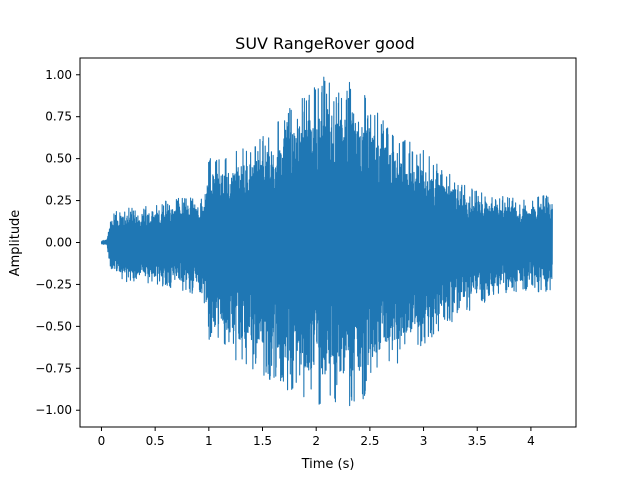 The image size is (640, 484). I want to click on y-tick-label: 0.50, so click(58, 159).